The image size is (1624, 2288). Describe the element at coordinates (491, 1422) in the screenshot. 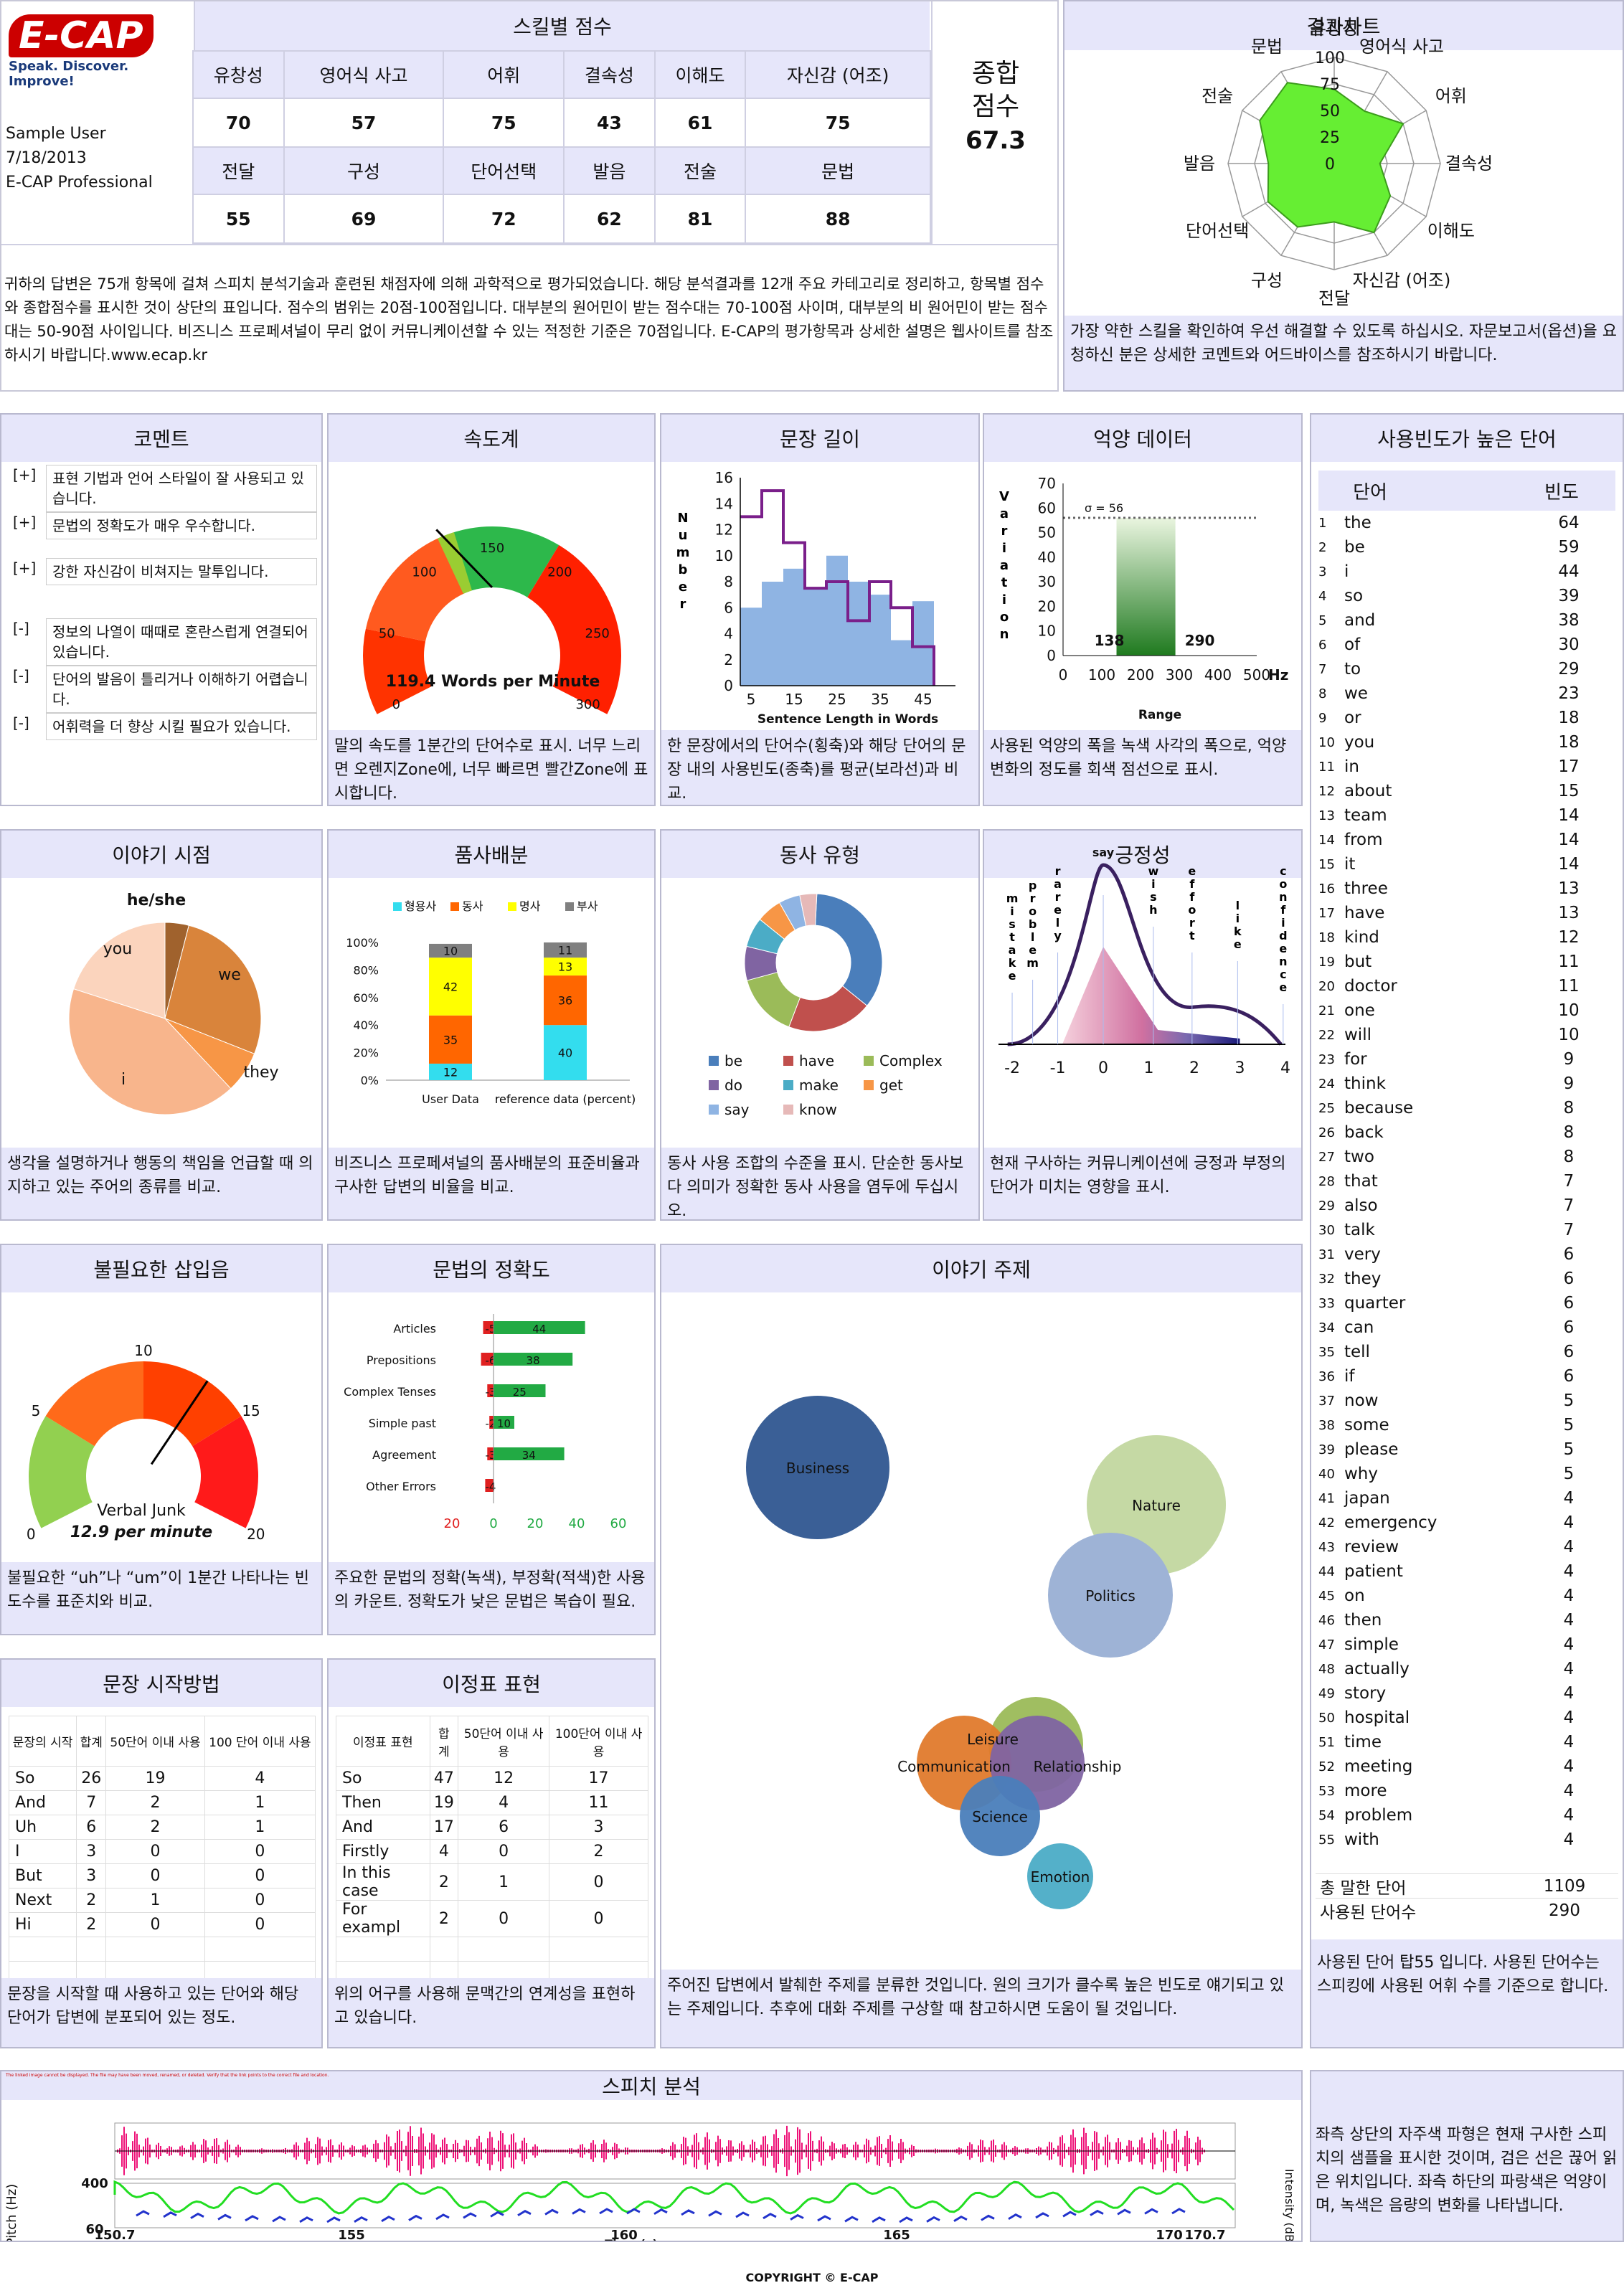

I see `grammar-error-bar` at that location.